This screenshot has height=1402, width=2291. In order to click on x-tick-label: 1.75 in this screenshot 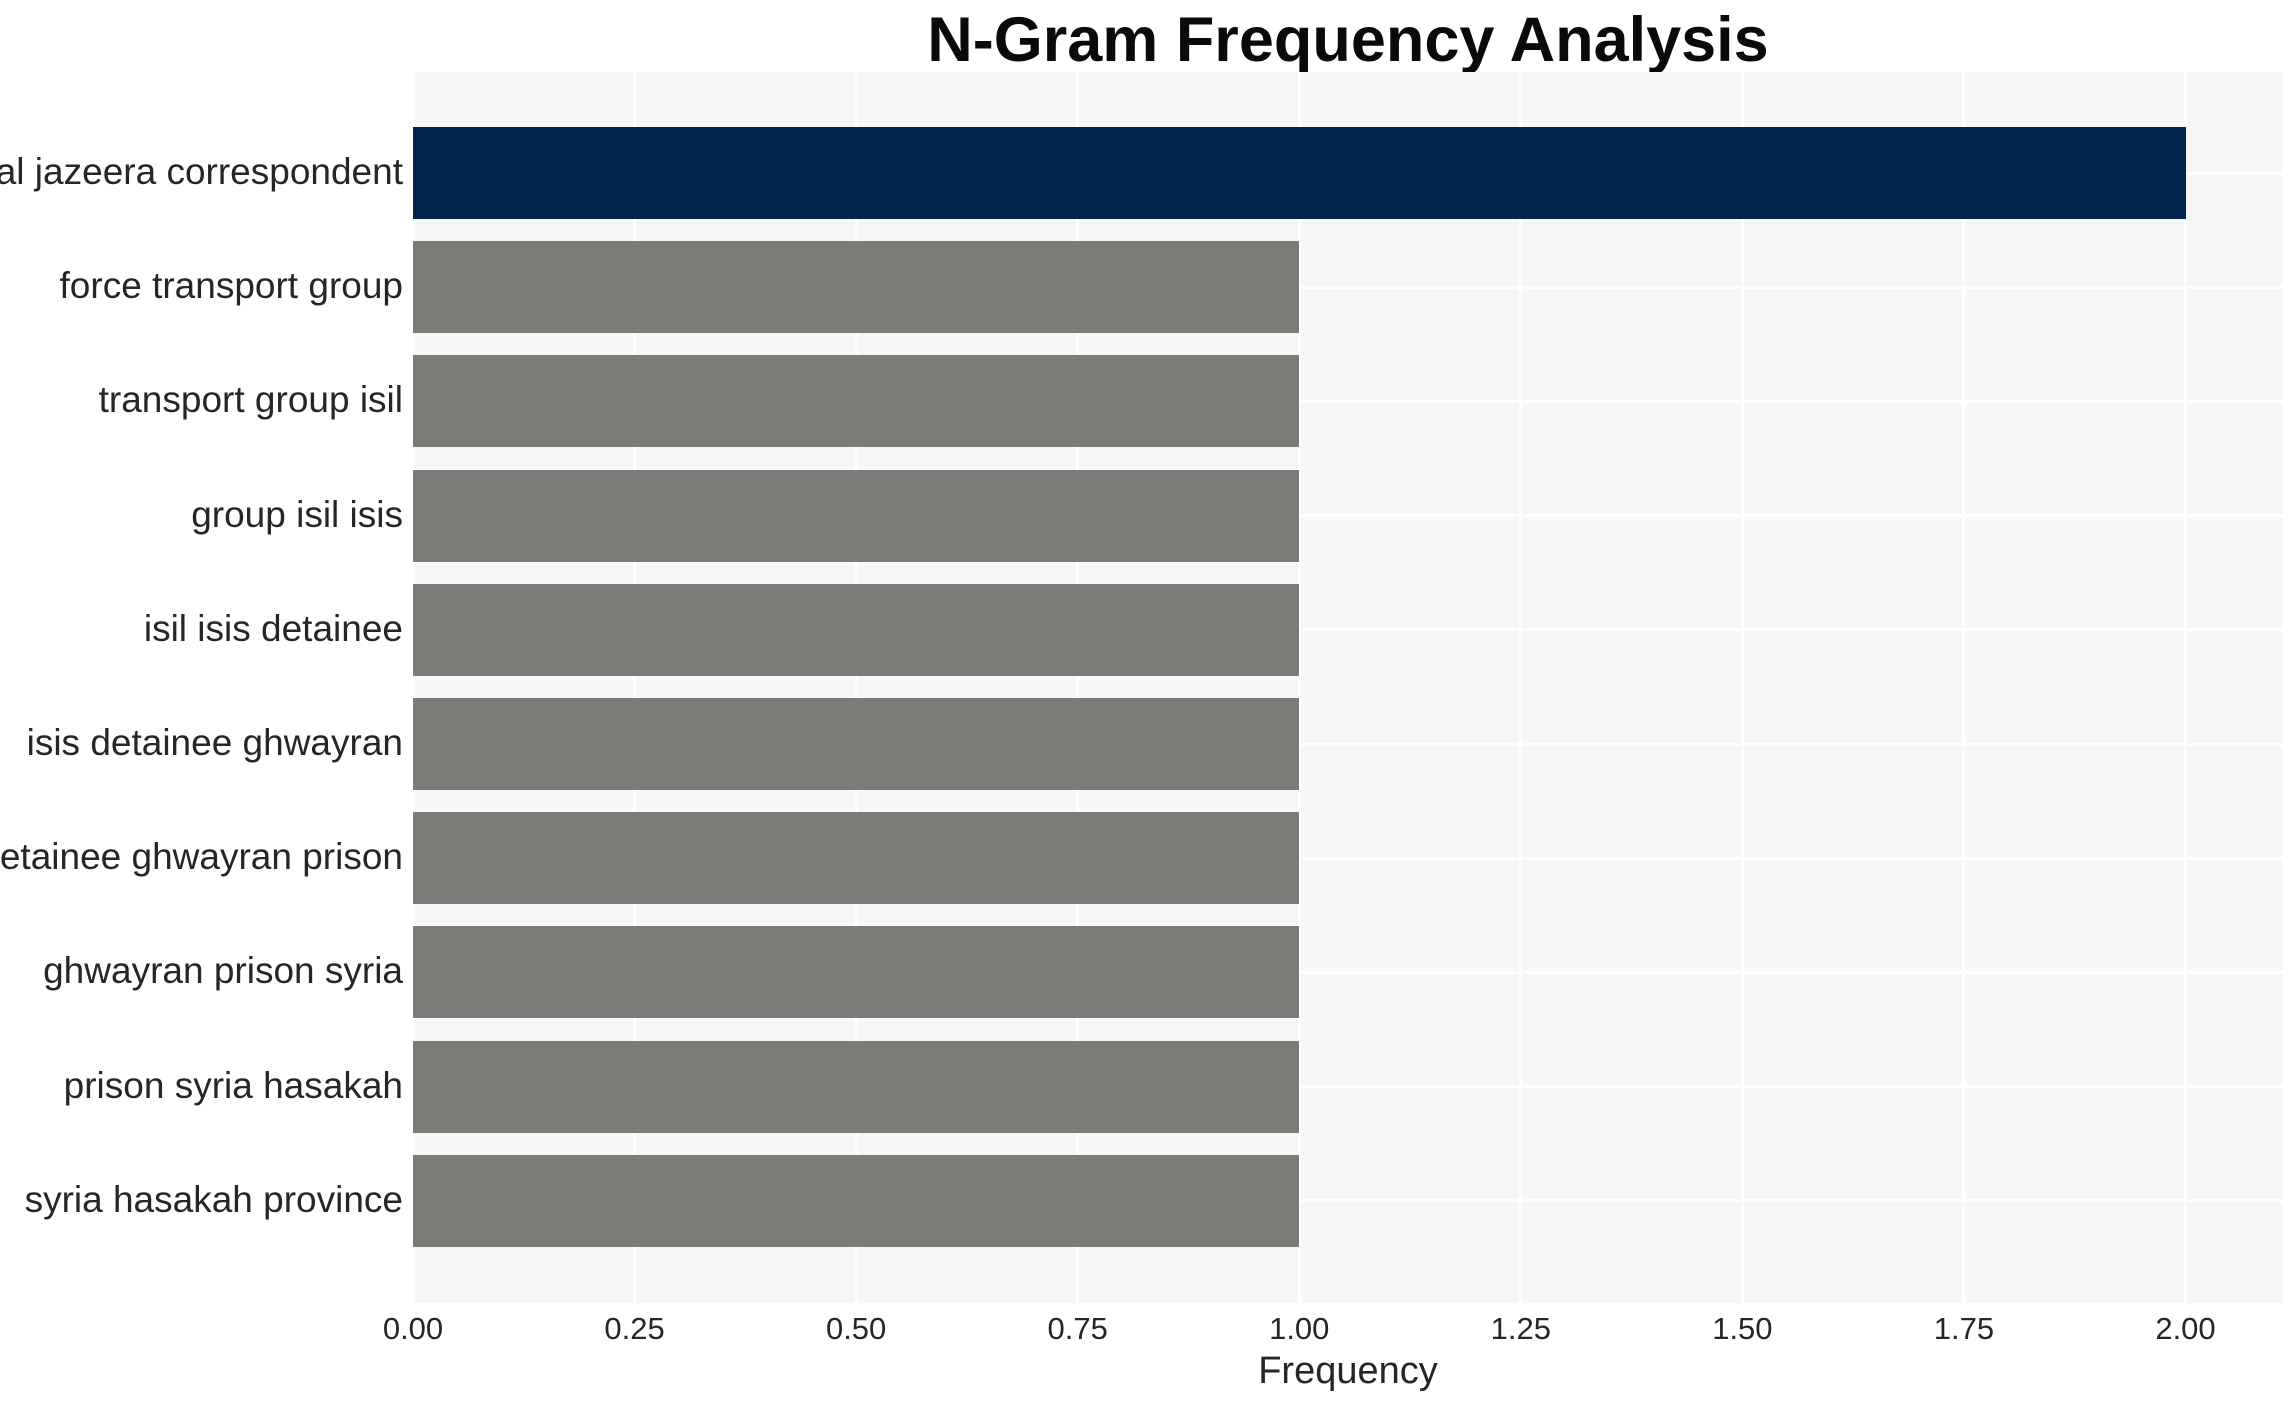, I will do `click(1964, 1328)`.